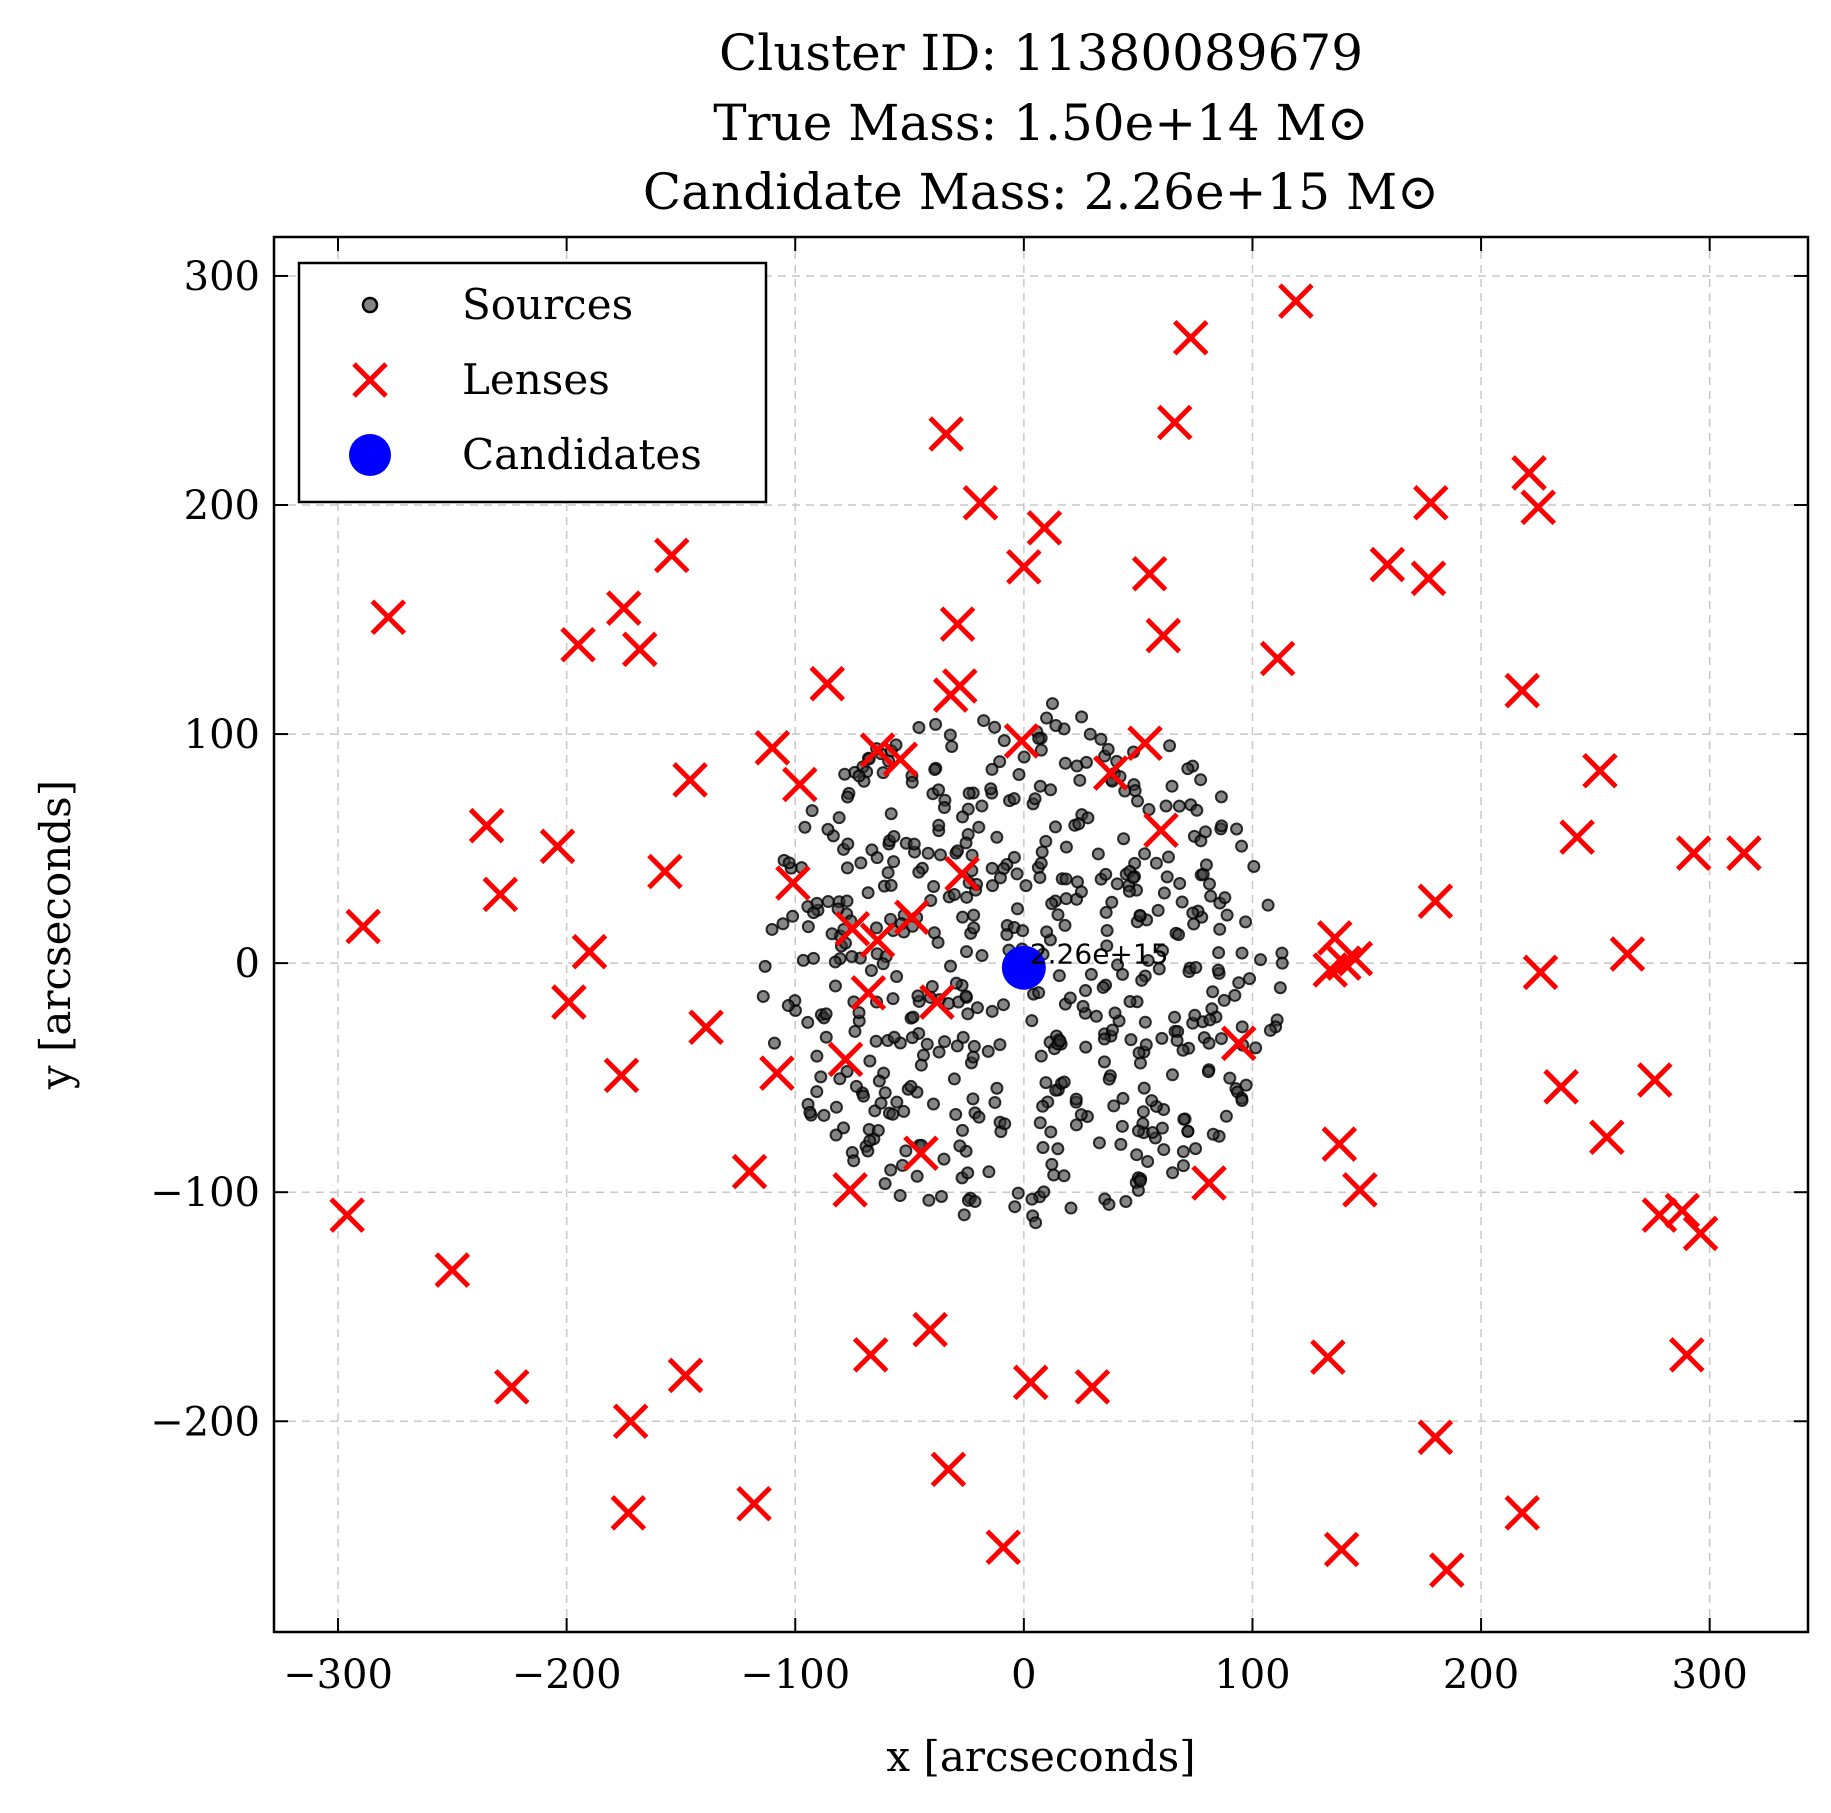 The height and width of the screenshot is (1813, 1831). What do you see at coordinates (222, 735) in the screenshot?
I see `y-tick-label: 100` at bounding box center [222, 735].